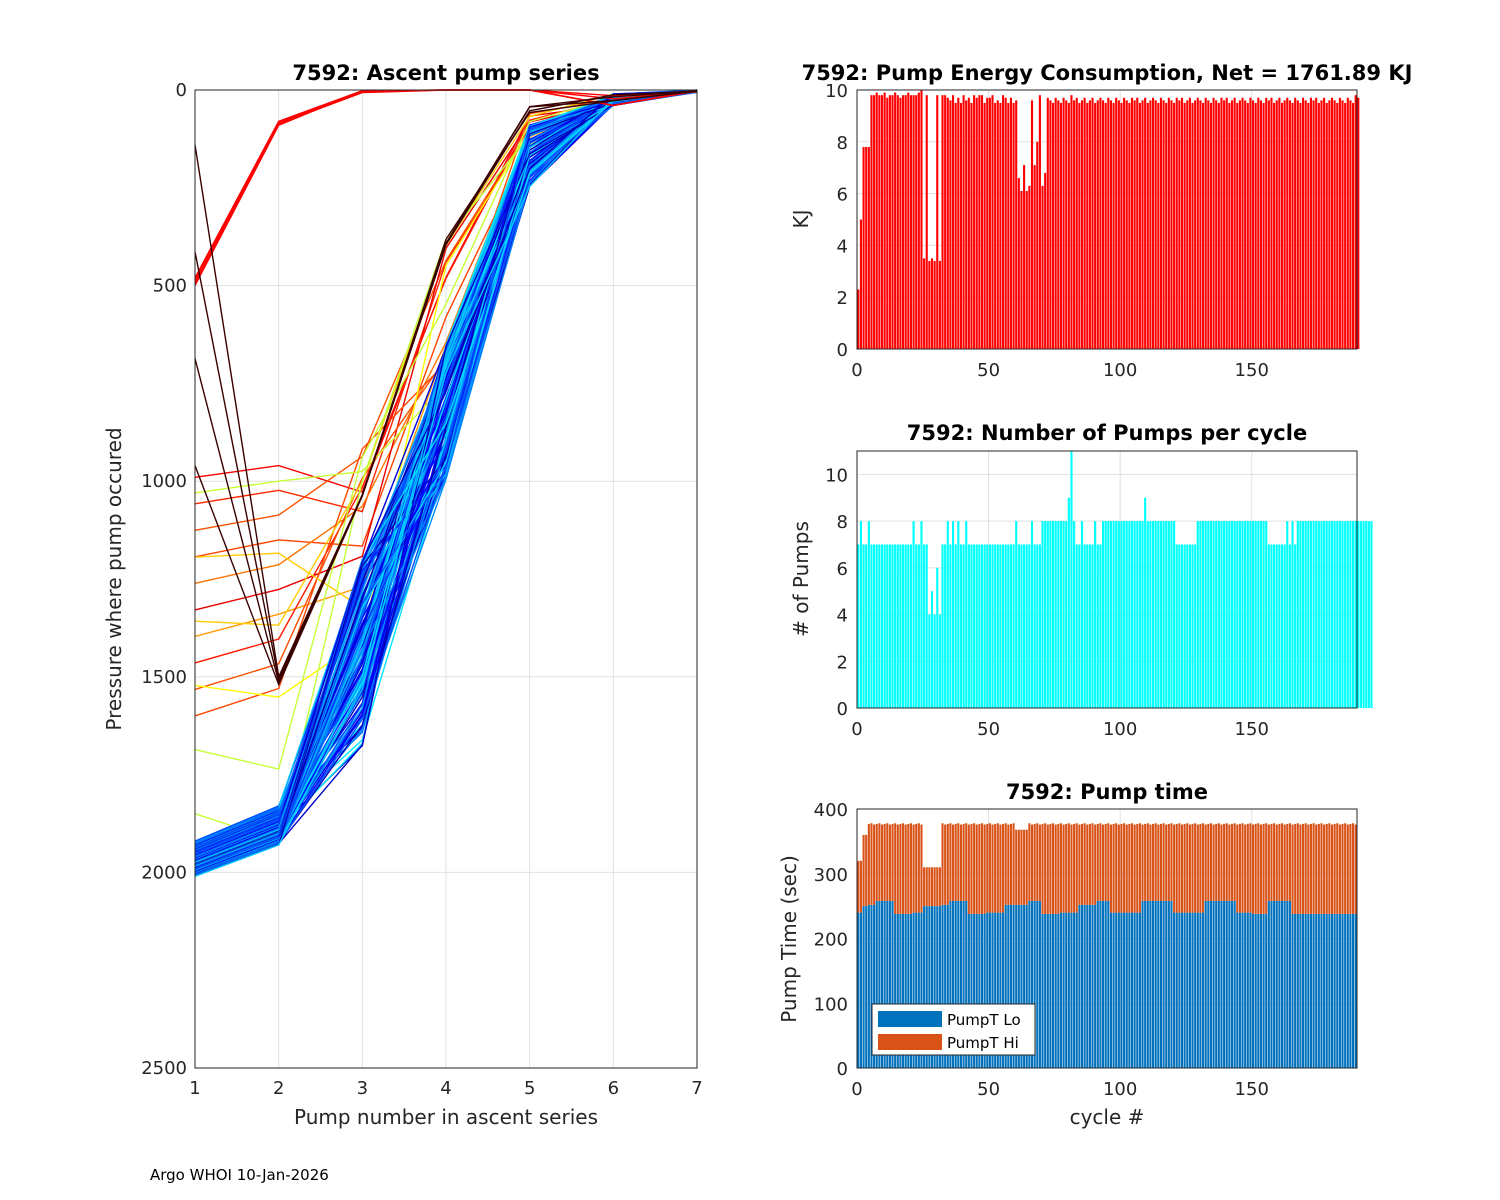  What do you see at coordinates (164, 677) in the screenshot?
I see `ascent-ytick-label: 1500` at bounding box center [164, 677].